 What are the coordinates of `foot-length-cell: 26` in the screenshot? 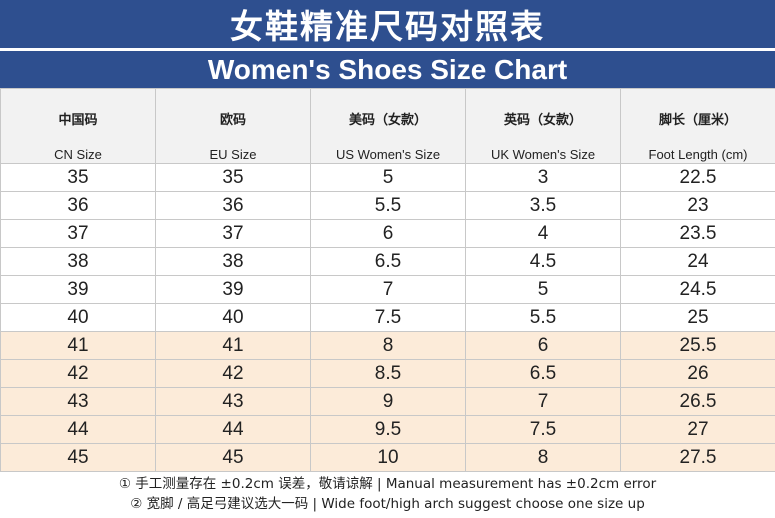 It's located at (698, 374).